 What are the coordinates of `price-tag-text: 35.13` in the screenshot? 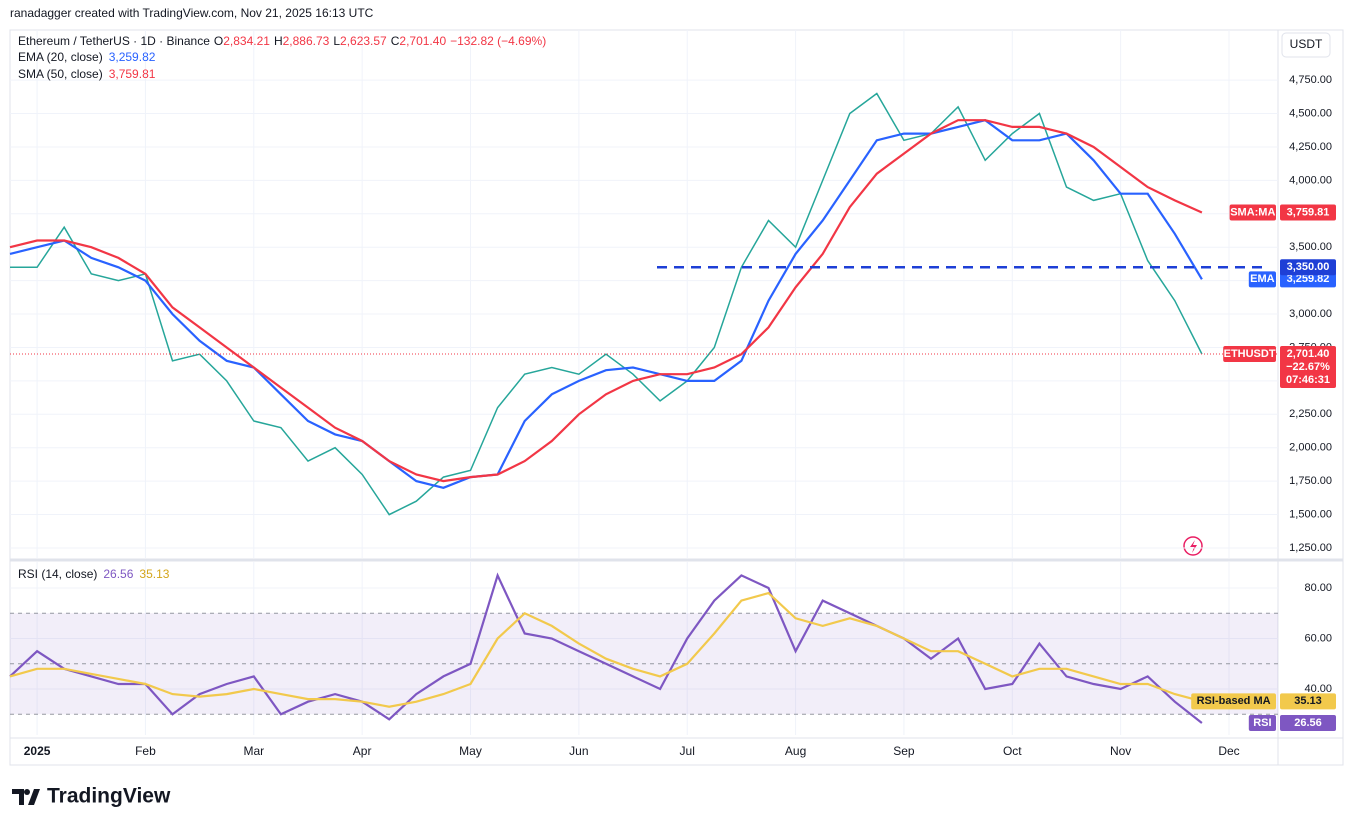 It's located at (1308, 701).